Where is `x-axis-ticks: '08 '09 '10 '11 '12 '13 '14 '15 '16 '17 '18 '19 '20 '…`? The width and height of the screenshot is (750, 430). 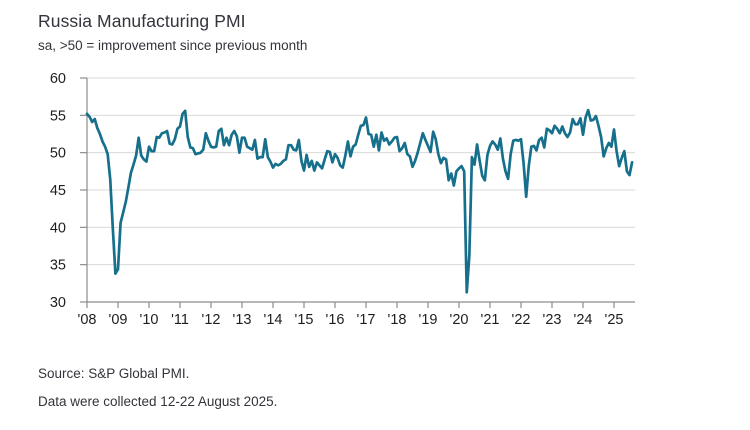
x-axis-ticks: '08 '09 '10 '11 '12 '13 '14 '15 '16 '17 '18 '19 '20 '… is located at coordinates (351, 315).